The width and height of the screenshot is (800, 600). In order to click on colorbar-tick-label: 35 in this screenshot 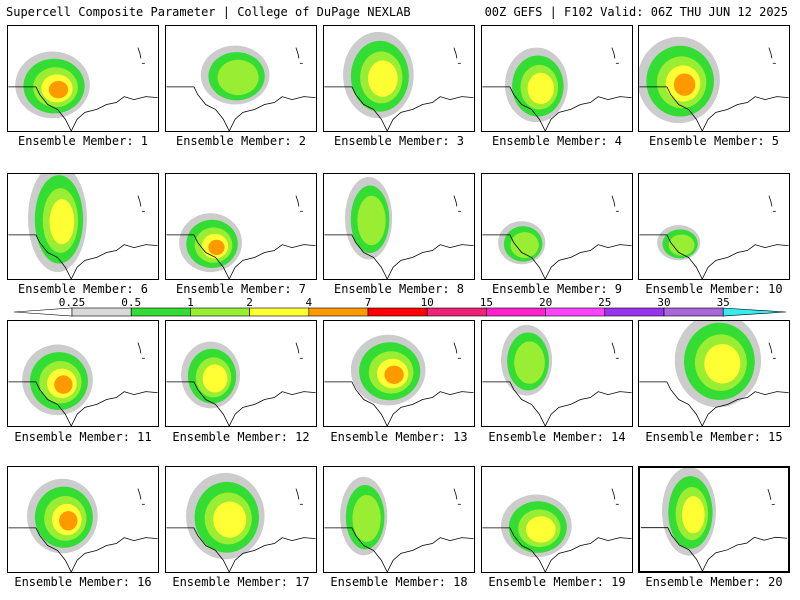, I will do `click(723, 303)`.